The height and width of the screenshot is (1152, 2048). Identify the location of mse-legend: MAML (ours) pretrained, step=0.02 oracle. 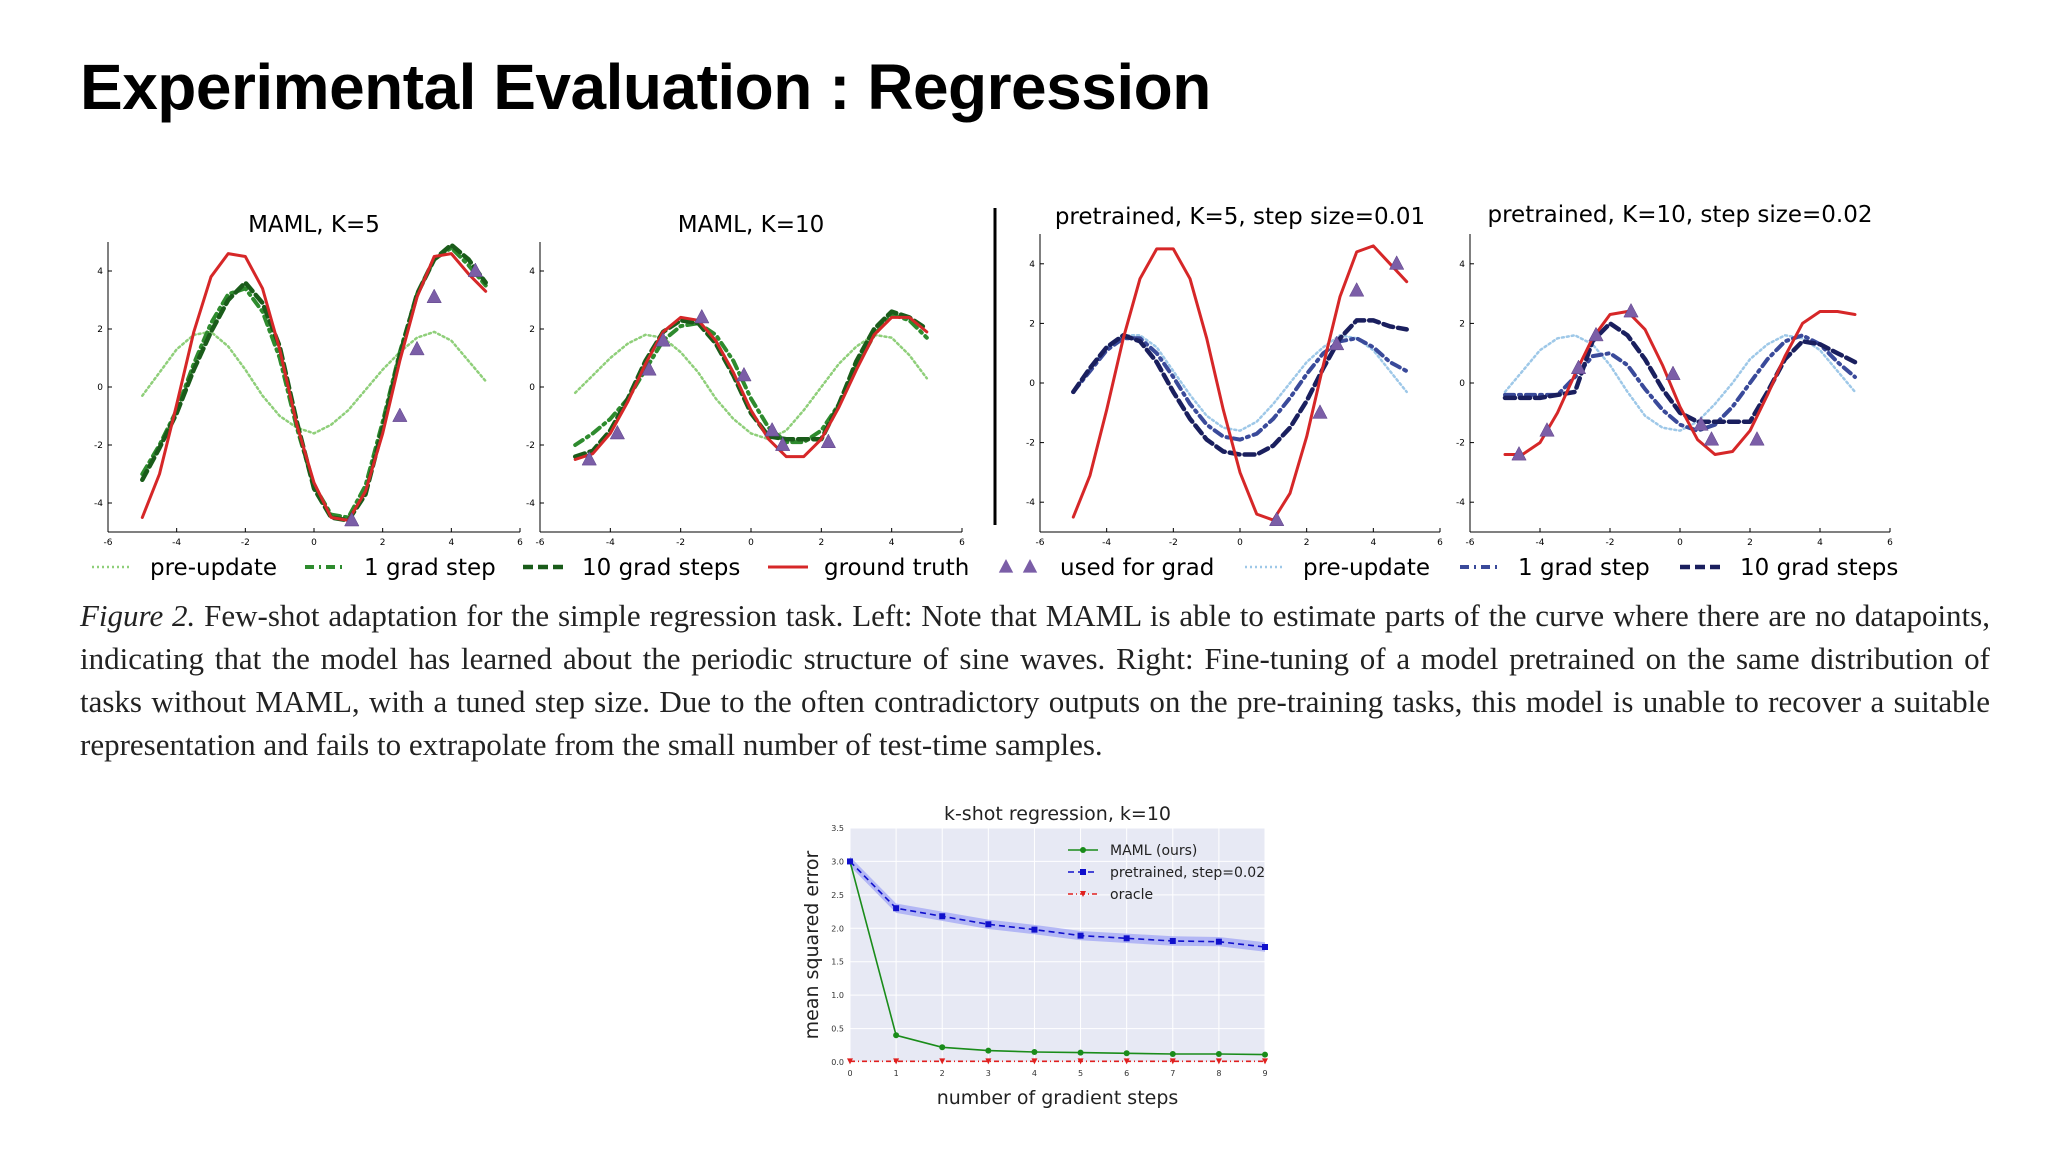
(1166, 873).